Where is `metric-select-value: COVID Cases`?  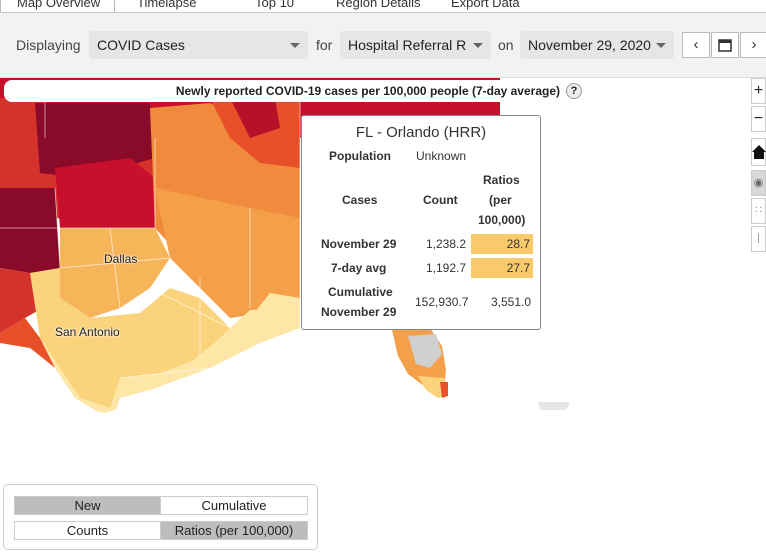
metric-select-value: COVID Cases is located at coordinates (141, 45).